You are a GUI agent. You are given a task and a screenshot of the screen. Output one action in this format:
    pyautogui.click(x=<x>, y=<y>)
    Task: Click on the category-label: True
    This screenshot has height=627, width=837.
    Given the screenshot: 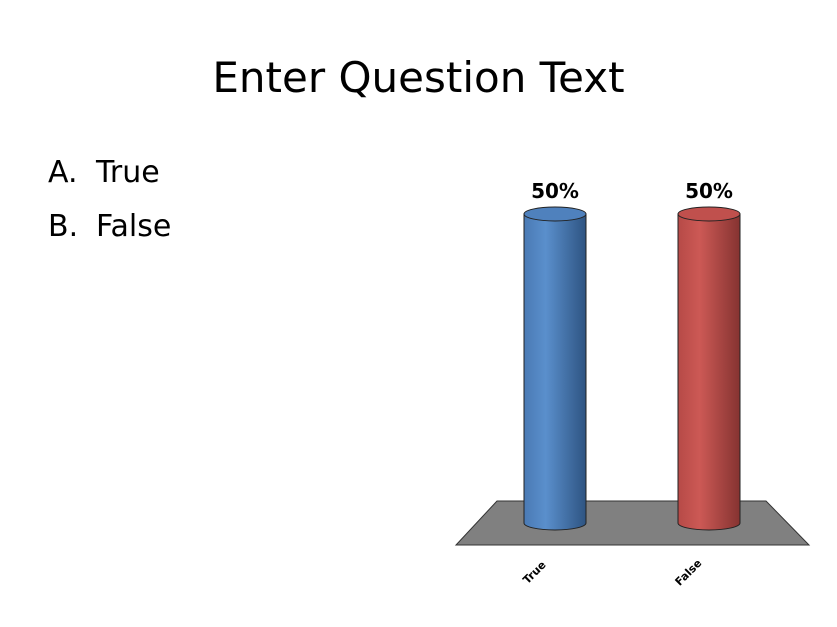 What is the action you would take?
    pyautogui.click(x=534, y=572)
    